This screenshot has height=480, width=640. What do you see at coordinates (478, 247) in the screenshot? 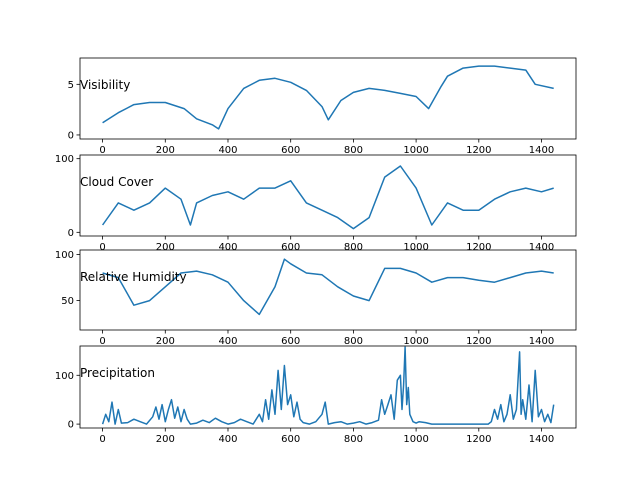
I see `cloud-cover-x-tick-label: 1200` at bounding box center [478, 247].